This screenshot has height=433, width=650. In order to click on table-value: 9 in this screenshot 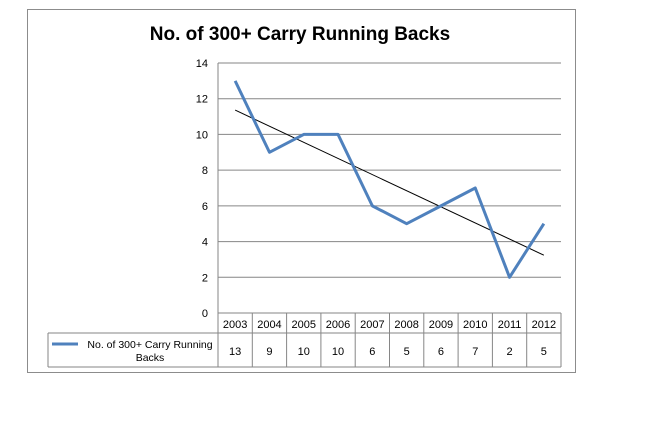, I will do `click(269, 352)`.